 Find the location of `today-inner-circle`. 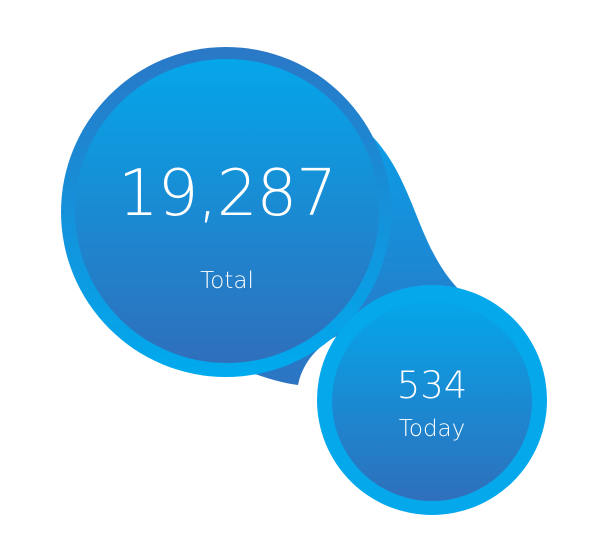

today-inner-circle is located at coordinates (432, 401).